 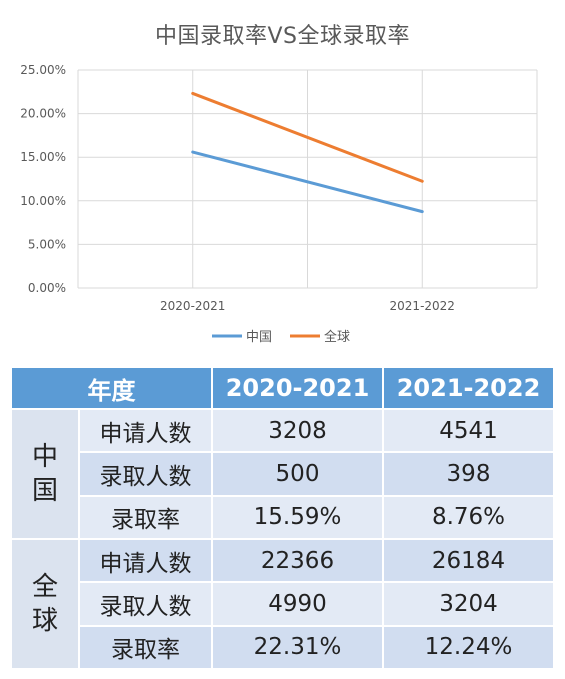 I want to click on table-cell: 26184, so click(x=468, y=560).